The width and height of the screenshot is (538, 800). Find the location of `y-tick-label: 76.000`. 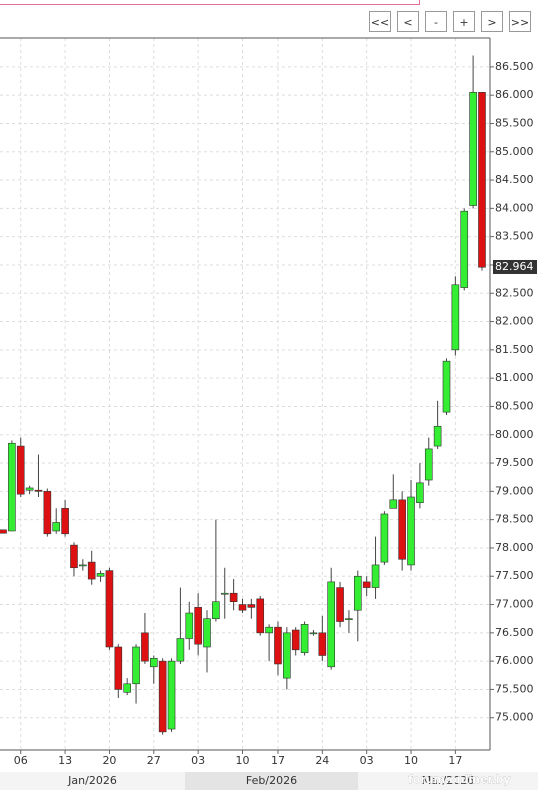

y-tick-label: 76.000 is located at coordinates (514, 660).